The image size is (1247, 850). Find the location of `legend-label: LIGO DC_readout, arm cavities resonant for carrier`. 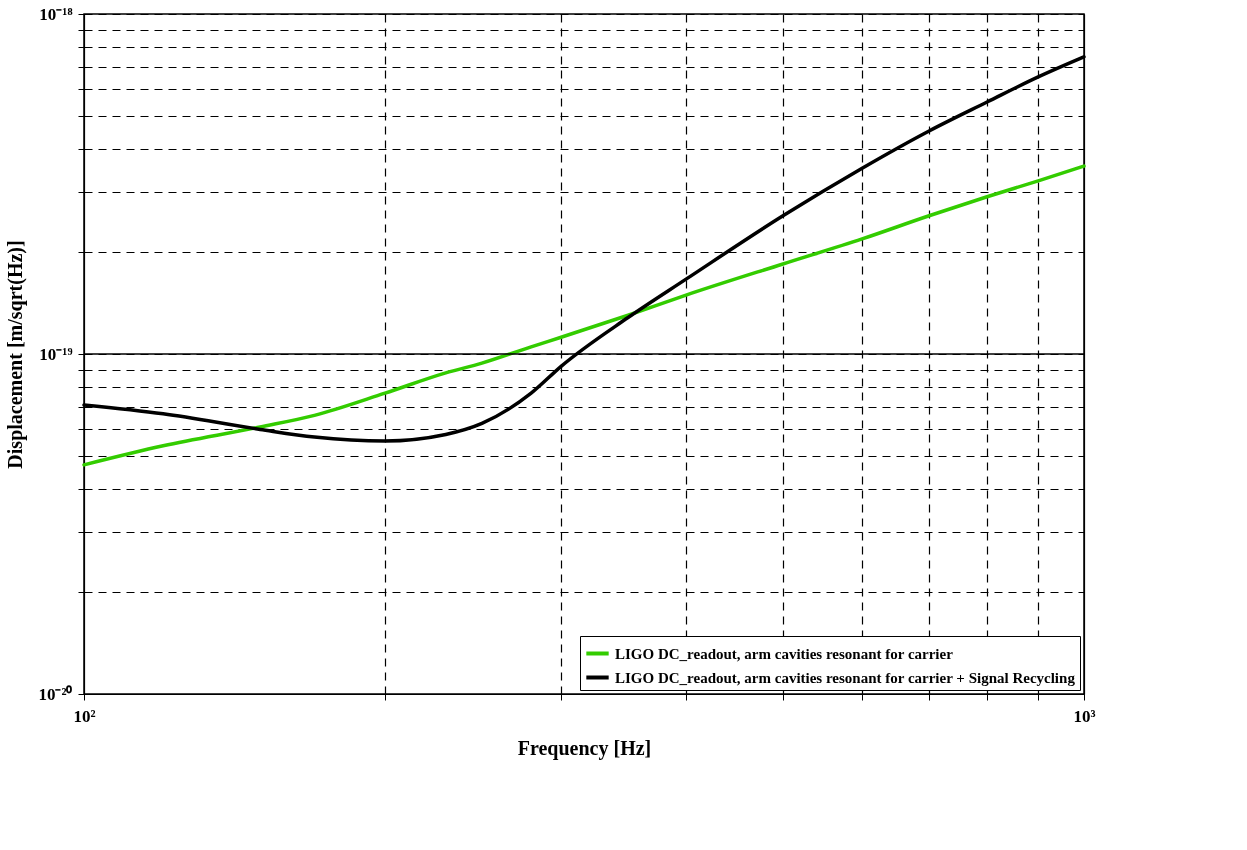

legend-label: LIGO DC_readout, arm cavities resonant for carrier is located at coordinates (784, 653).